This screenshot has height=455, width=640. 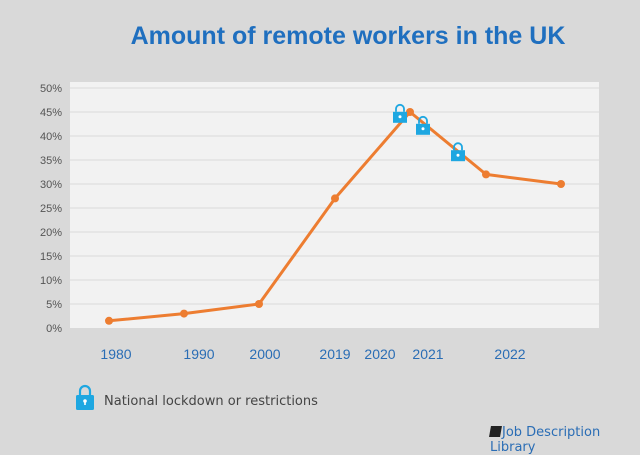 What do you see at coordinates (509, 354) in the screenshot?
I see `x-tick-label: 2022` at bounding box center [509, 354].